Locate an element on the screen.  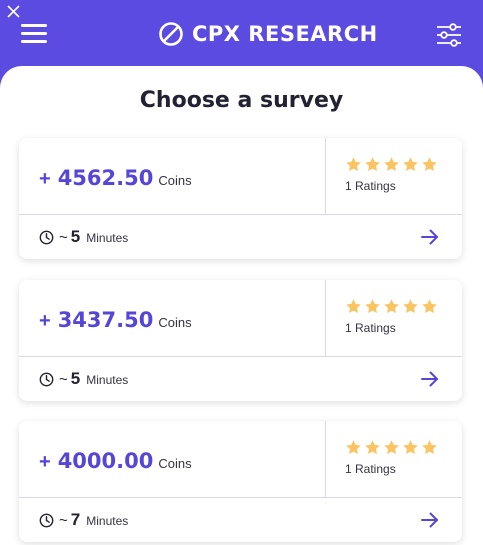
survey-reward: + 4000.00 Coins is located at coordinates (115, 461).